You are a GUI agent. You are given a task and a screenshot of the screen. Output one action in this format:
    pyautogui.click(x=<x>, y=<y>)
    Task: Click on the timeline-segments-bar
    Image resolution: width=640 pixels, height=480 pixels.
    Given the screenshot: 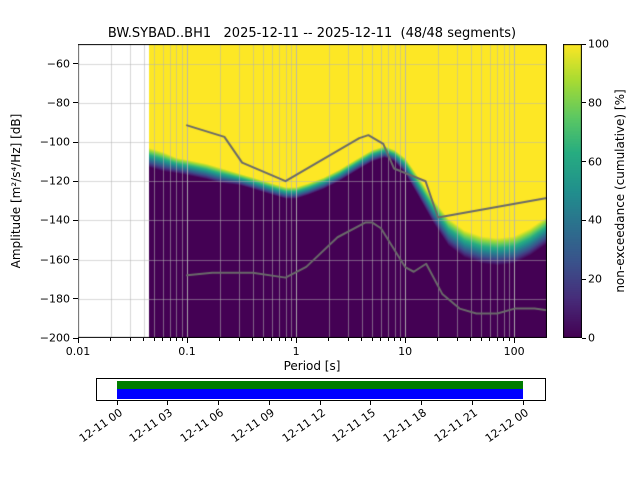 What is the action you would take?
    pyautogui.click(x=320, y=385)
    